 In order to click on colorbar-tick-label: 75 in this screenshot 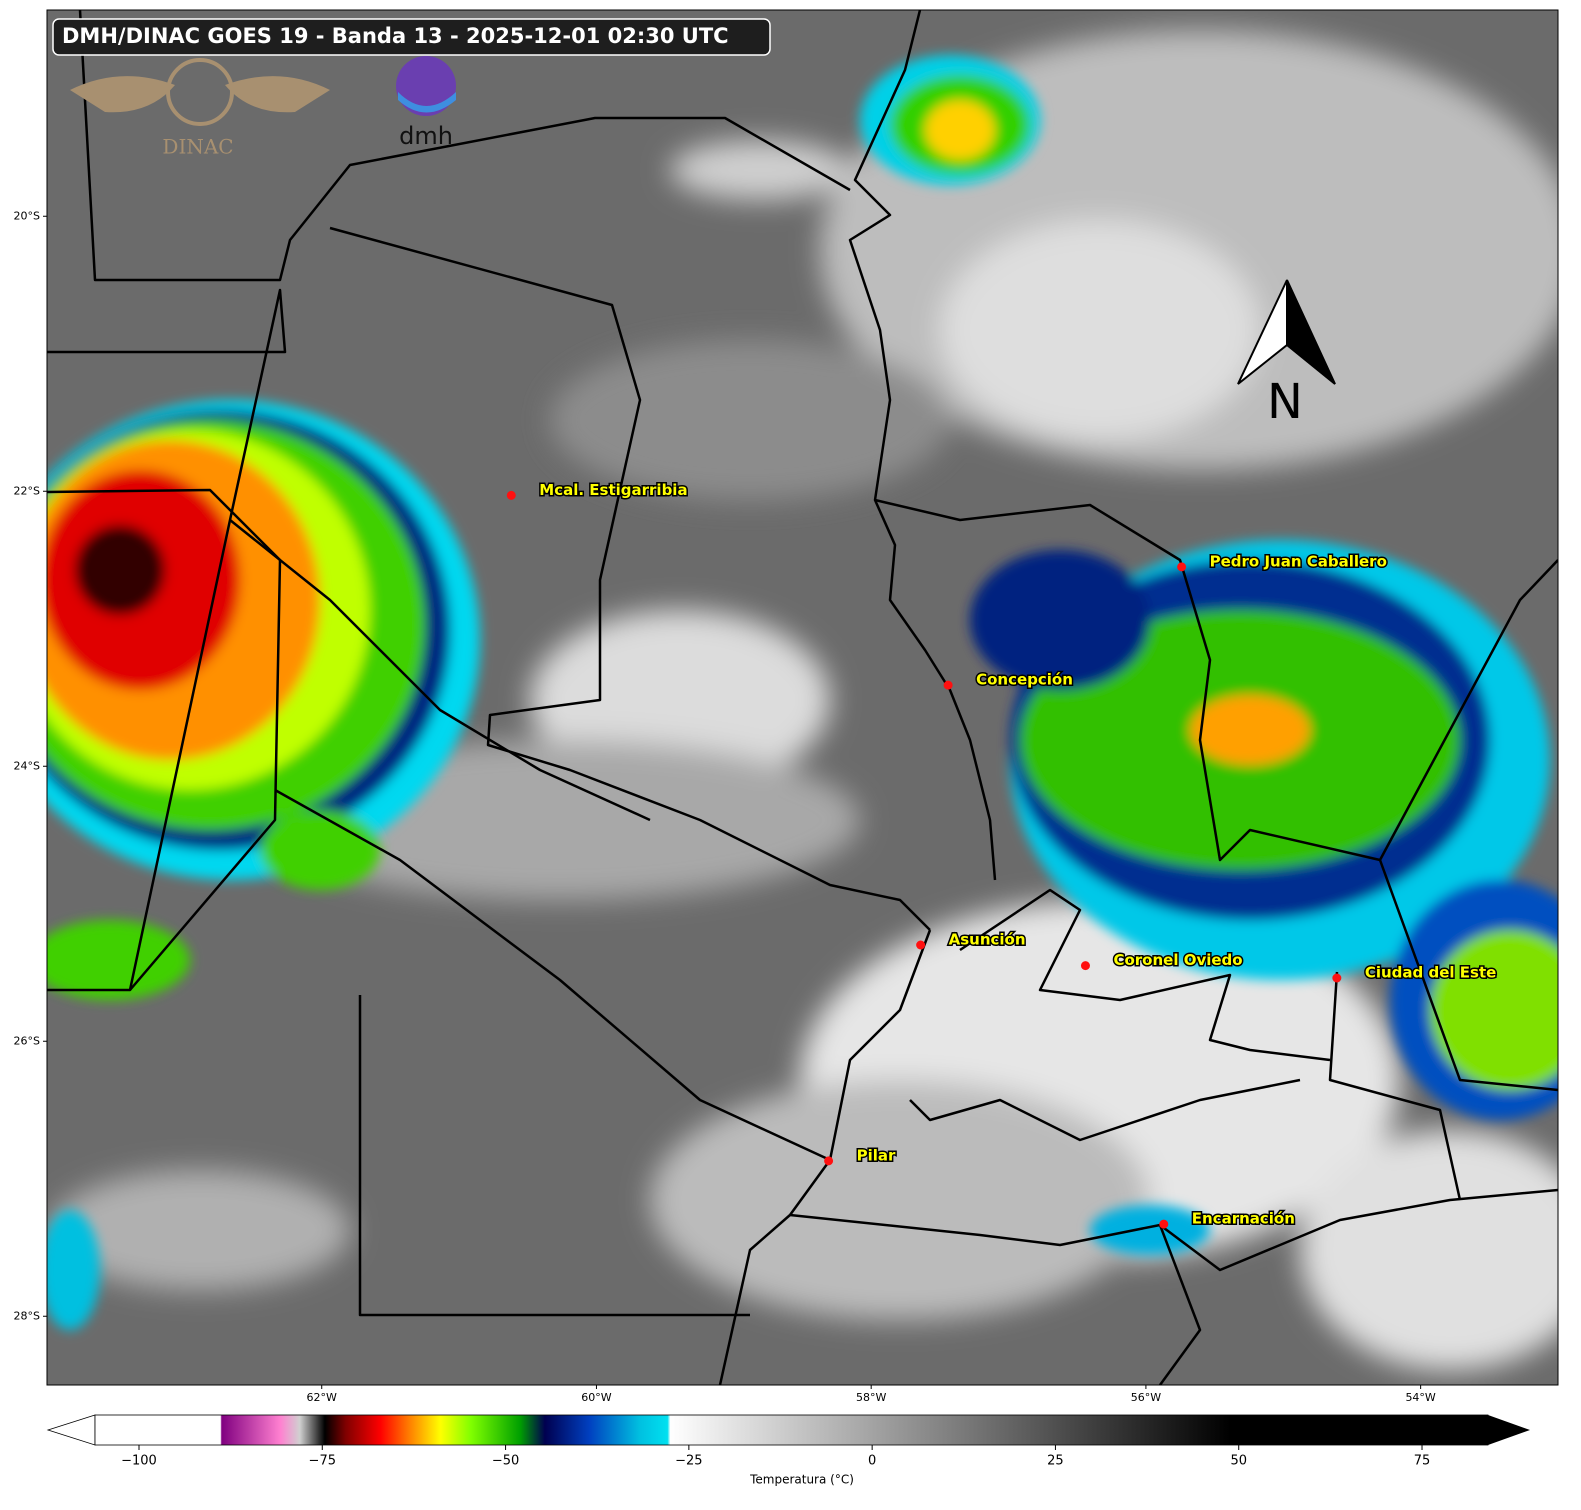, I will do `click(1422, 1461)`.